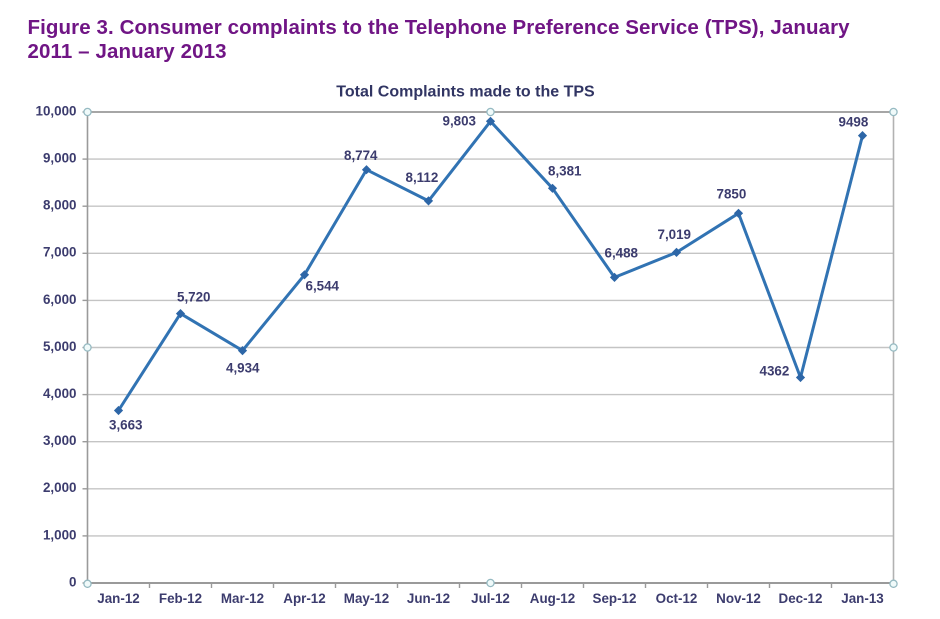 This screenshot has height=619, width=940. I want to click on svg-text: 10,000, so click(56, 110).